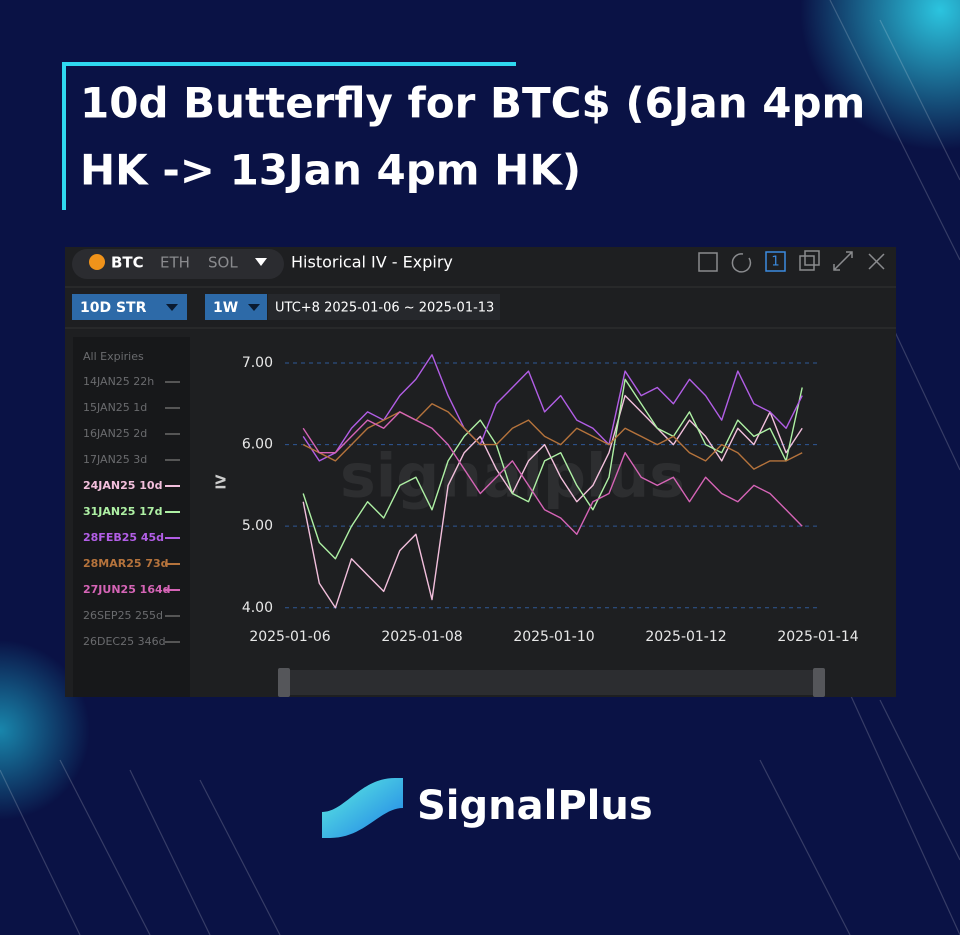 Image resolution: width=960 pixels, height=935 pixels. What do you see at coordinates (372, 262) in the screenshot?
I see `panel-title: Historical IV - Expiry` at bounding box center [372, 262].